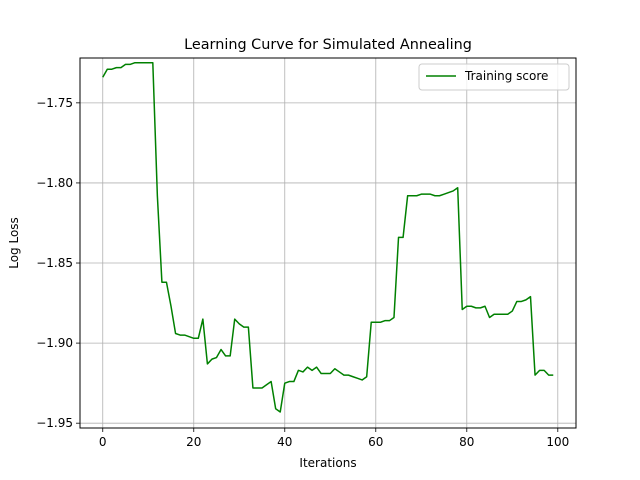 This screenshot has height=480, width=640. Describe the element at coordinates (375, 442) in the screenshot. I see `x-tick-label: 60` at that location.